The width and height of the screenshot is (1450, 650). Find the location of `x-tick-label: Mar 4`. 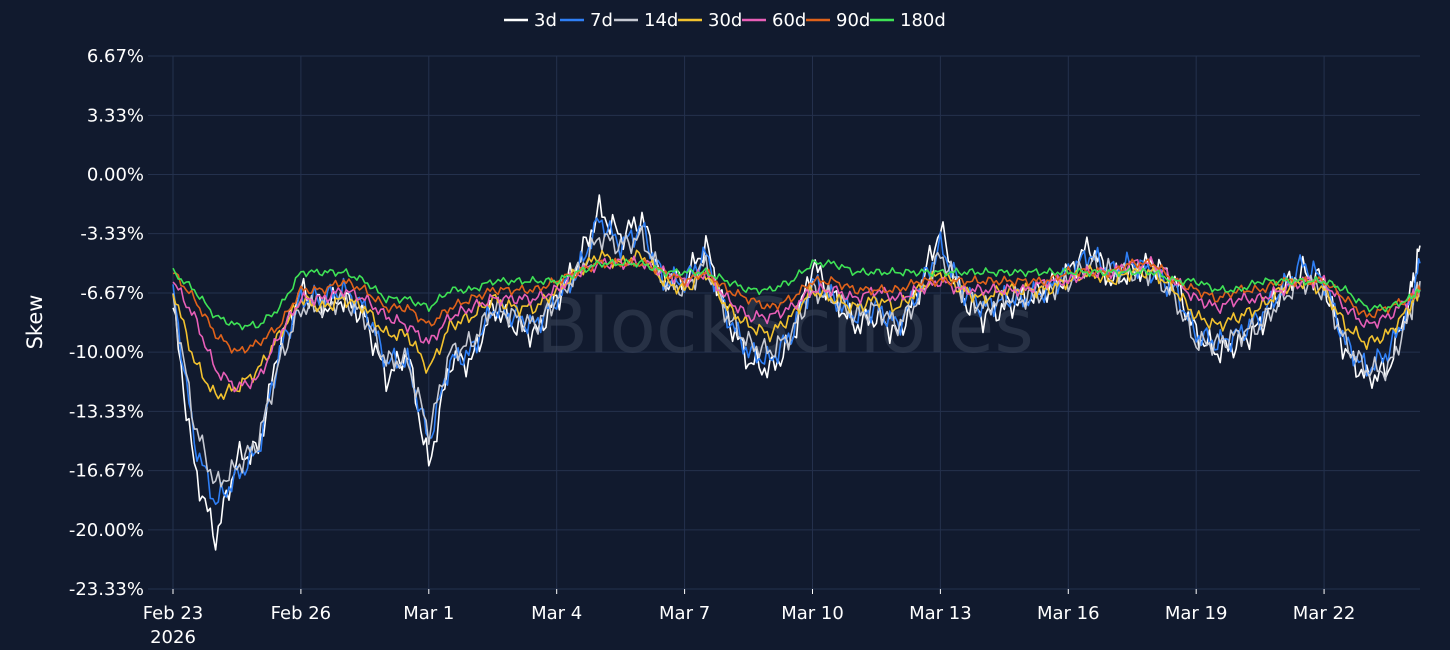

x-tick-label: Mar 4 is located at coordinates (556, 613).